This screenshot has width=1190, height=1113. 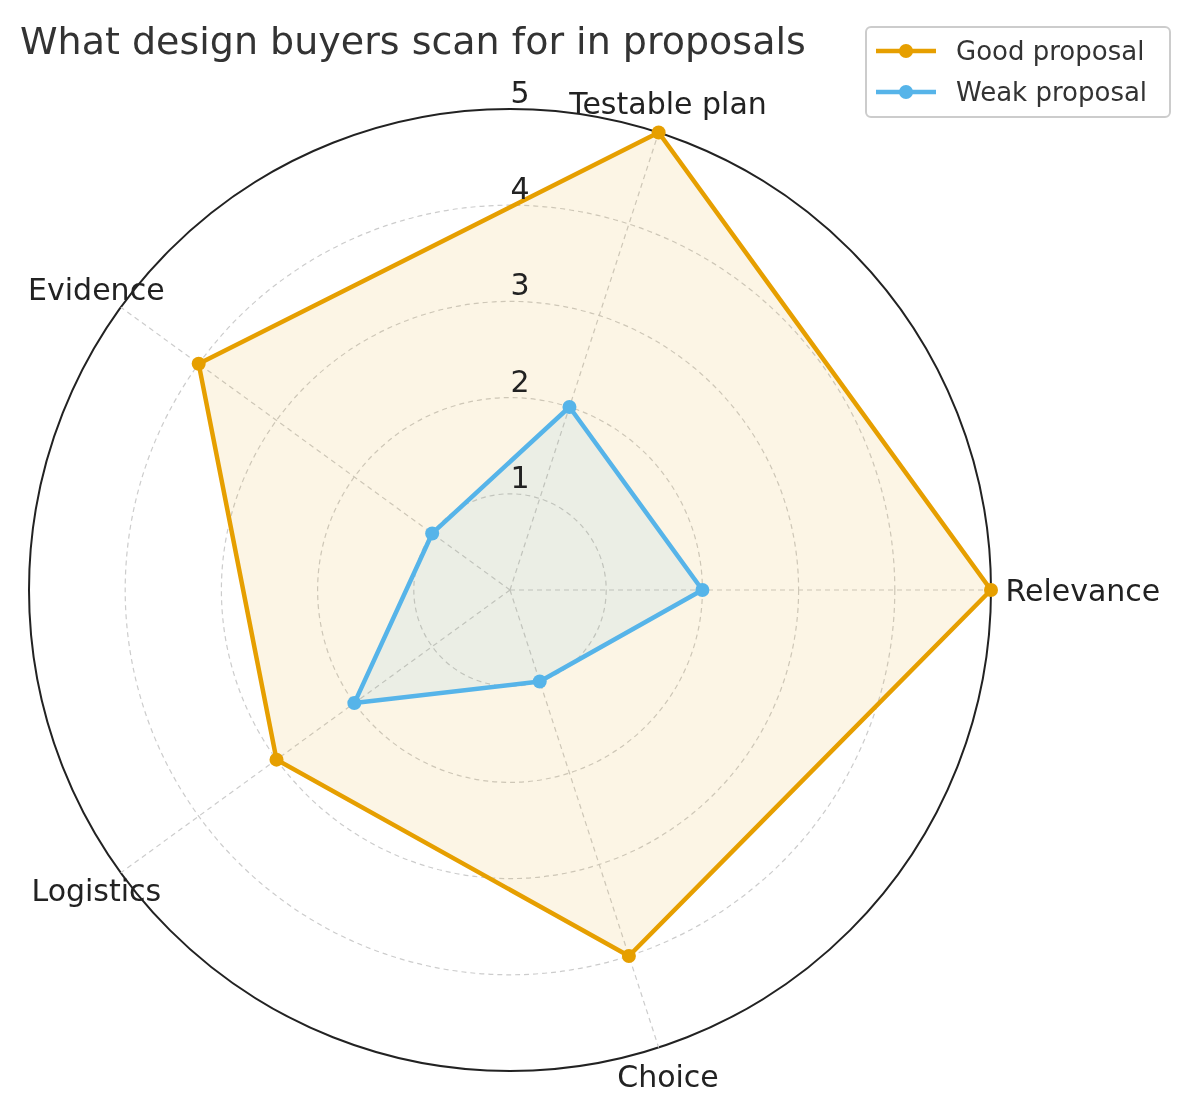 I want to click on y-tick-label: 1, so click(x=520, y=477).